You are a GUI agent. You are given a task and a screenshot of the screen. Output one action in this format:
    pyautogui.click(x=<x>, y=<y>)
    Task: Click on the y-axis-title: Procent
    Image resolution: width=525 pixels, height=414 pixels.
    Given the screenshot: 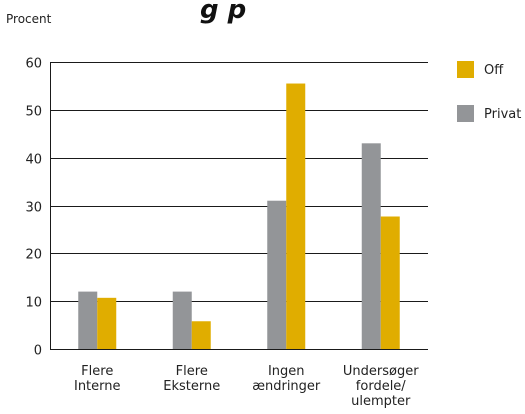 What is the action you would take?
    pyautogui.click(x=29, y=19)
    